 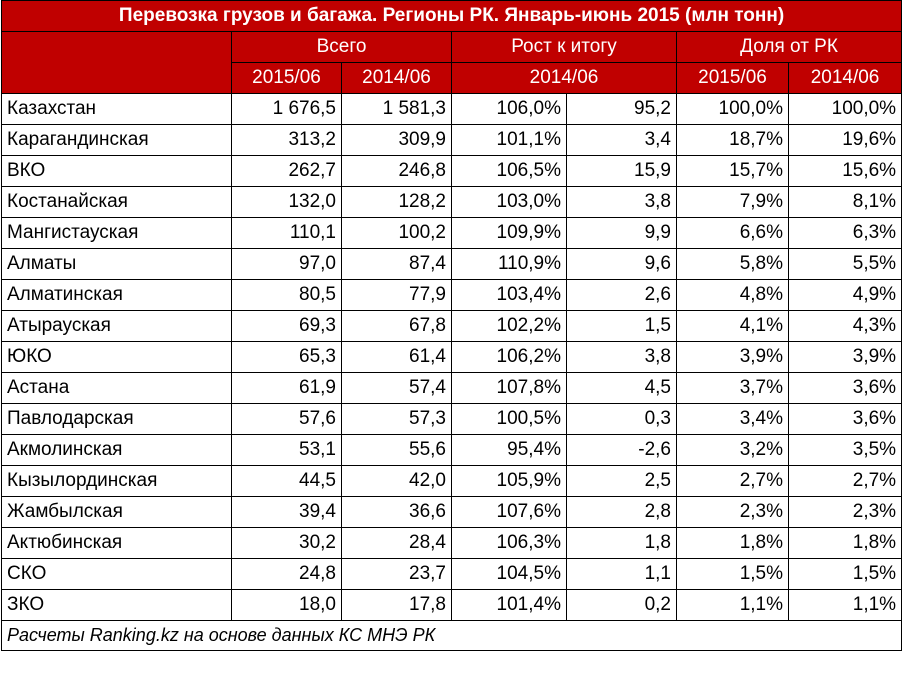 I want to click on growth-abs-cell: 2,8, so click(x=621, y=512).